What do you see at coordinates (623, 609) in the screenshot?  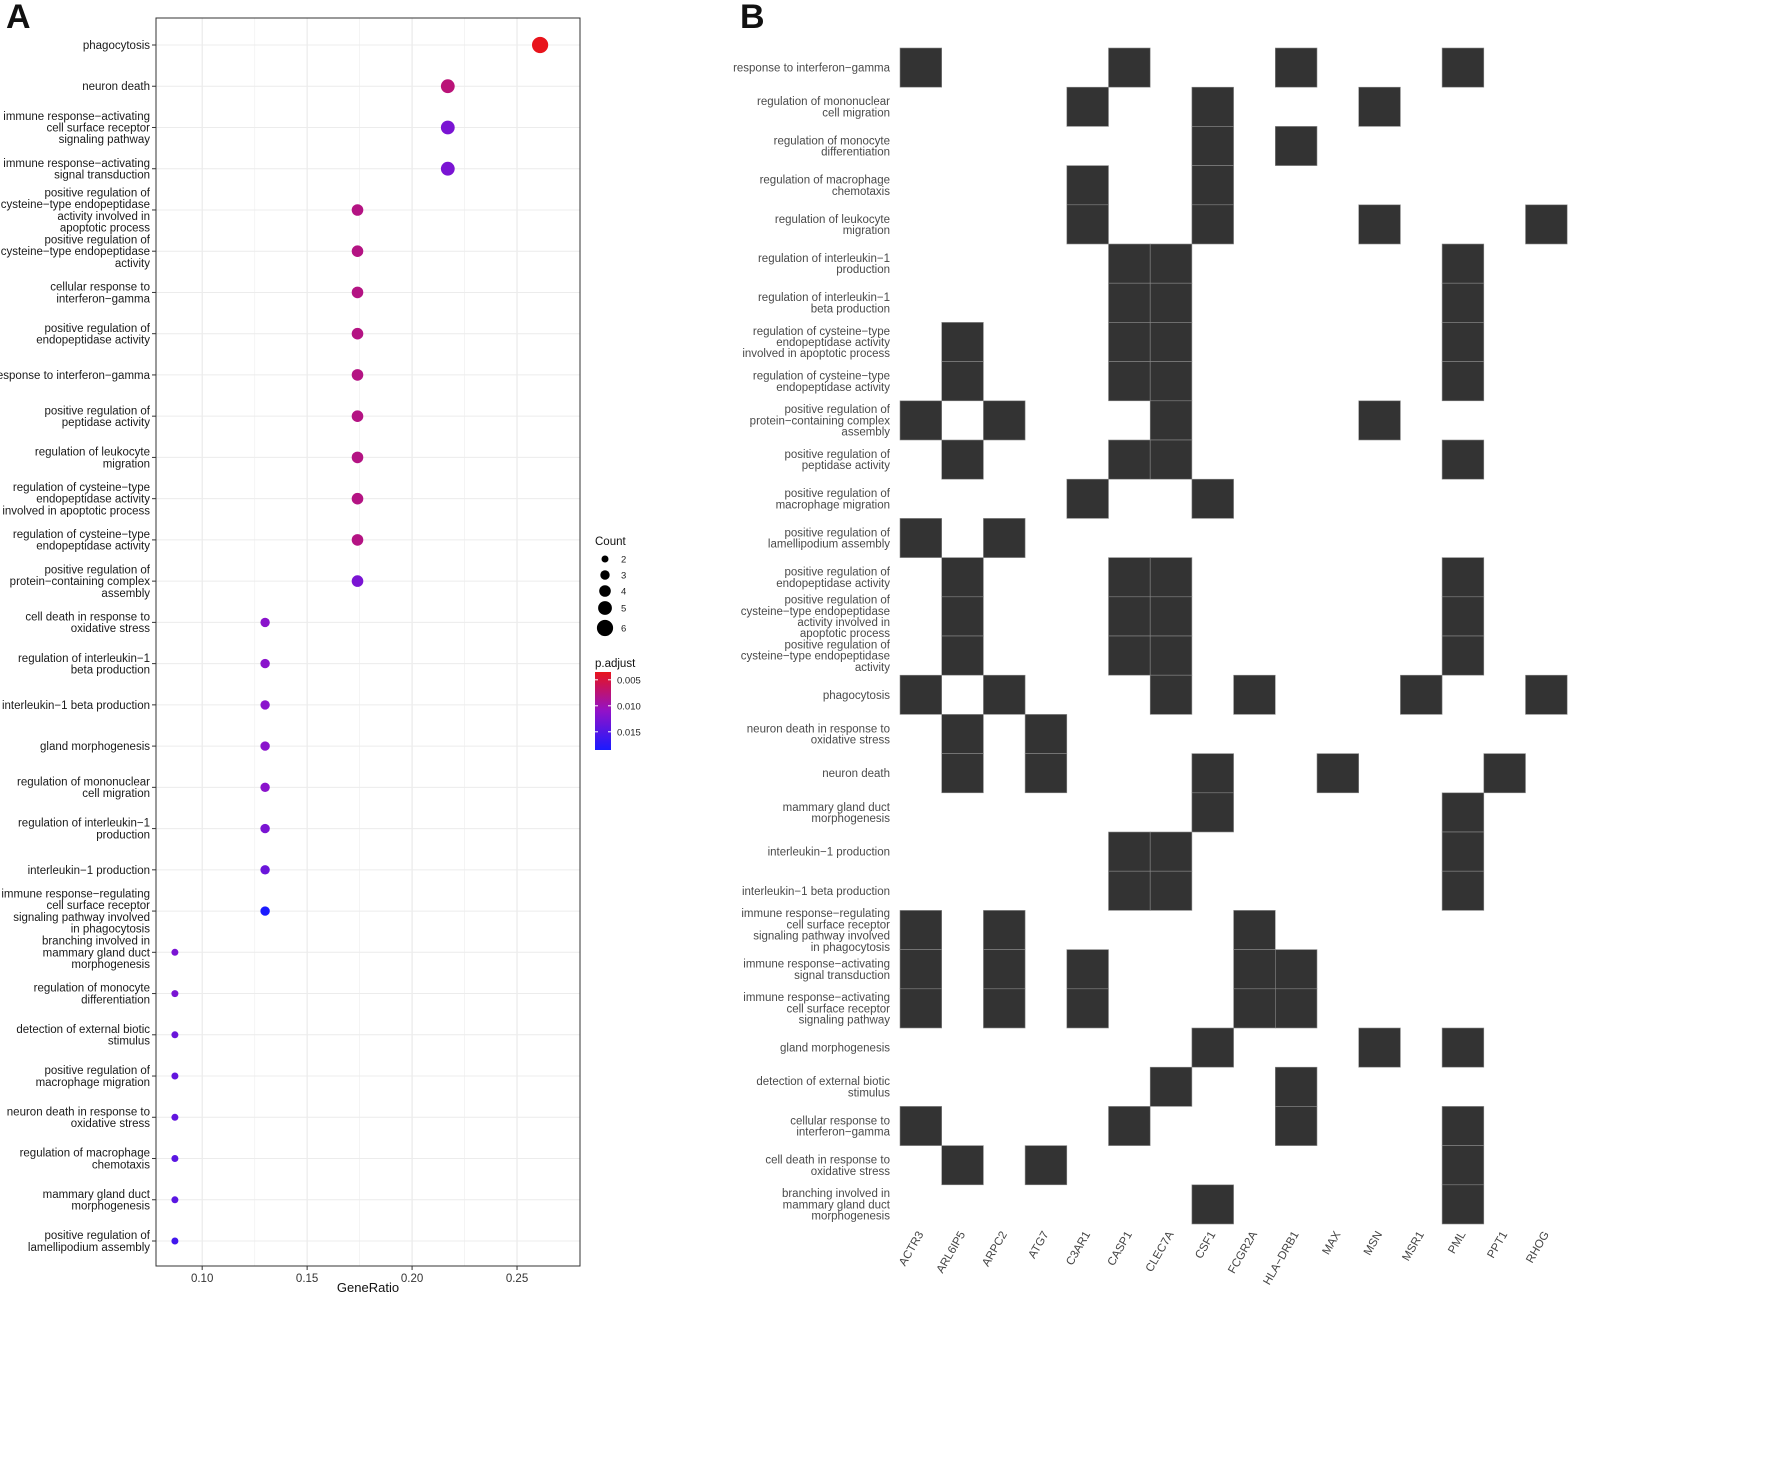 I see `legend-count-label: 5` at bounding box center [623, 609].